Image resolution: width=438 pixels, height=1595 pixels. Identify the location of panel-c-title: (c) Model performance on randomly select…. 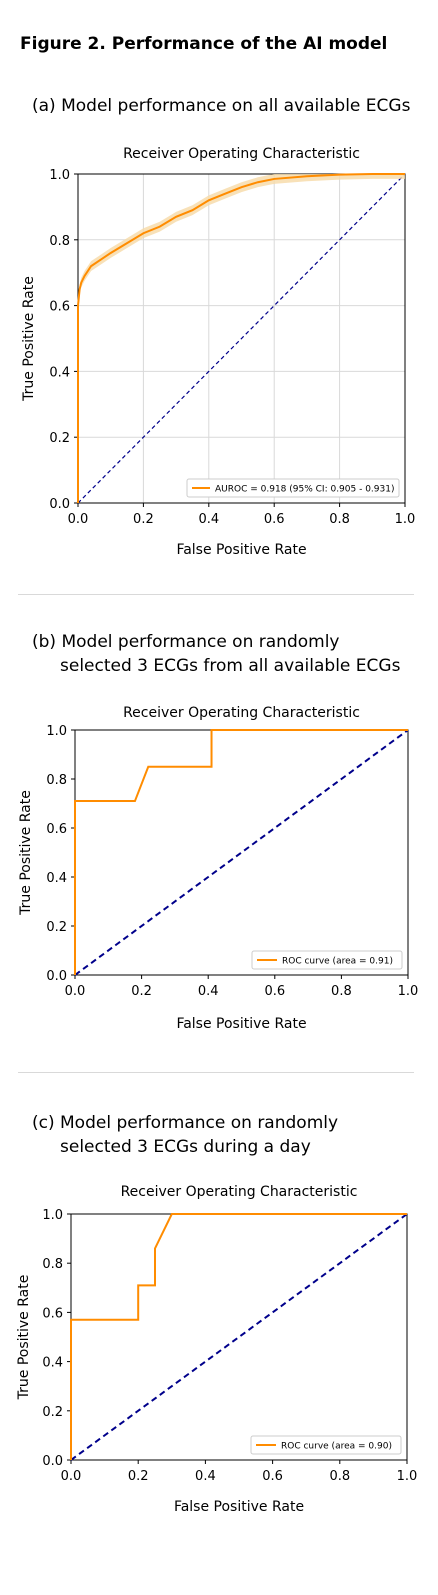
(185, 1135).